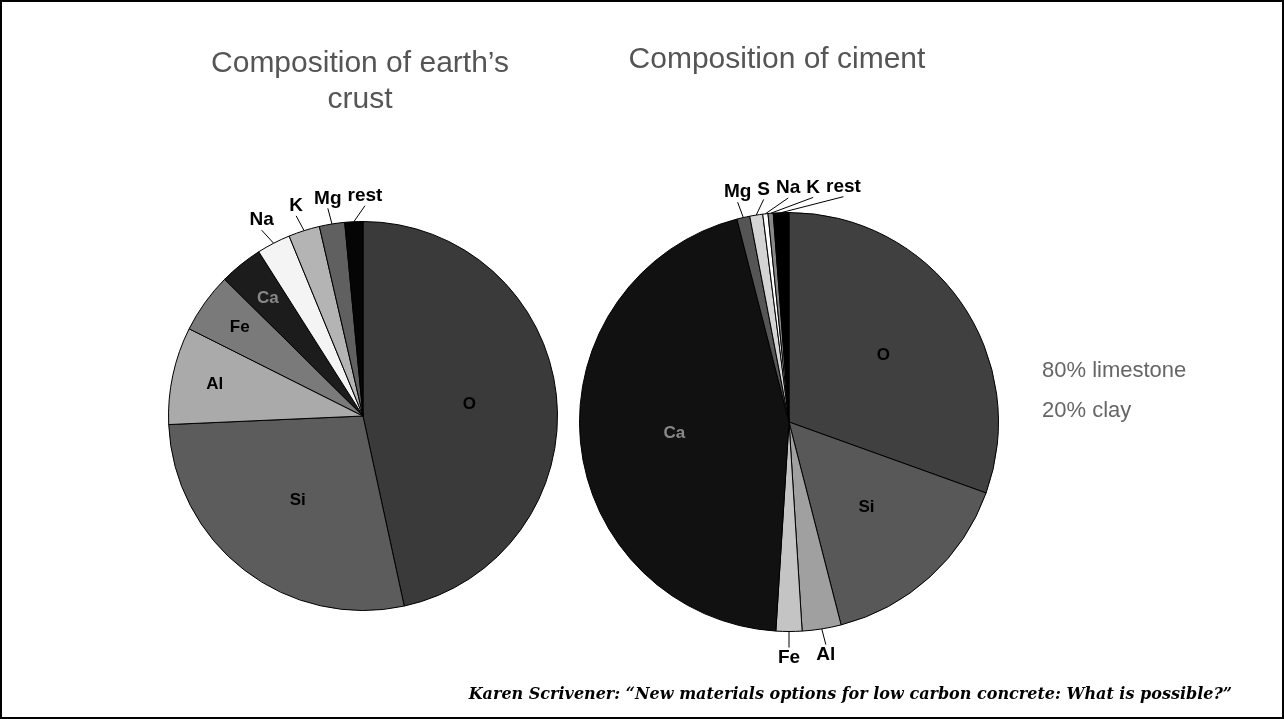  Describe the element at coordinates (850, 693) in the screenshot. I see `text: Karen Scrivener: “New materials options for low carbon concrete: What is possible?”` at that location.